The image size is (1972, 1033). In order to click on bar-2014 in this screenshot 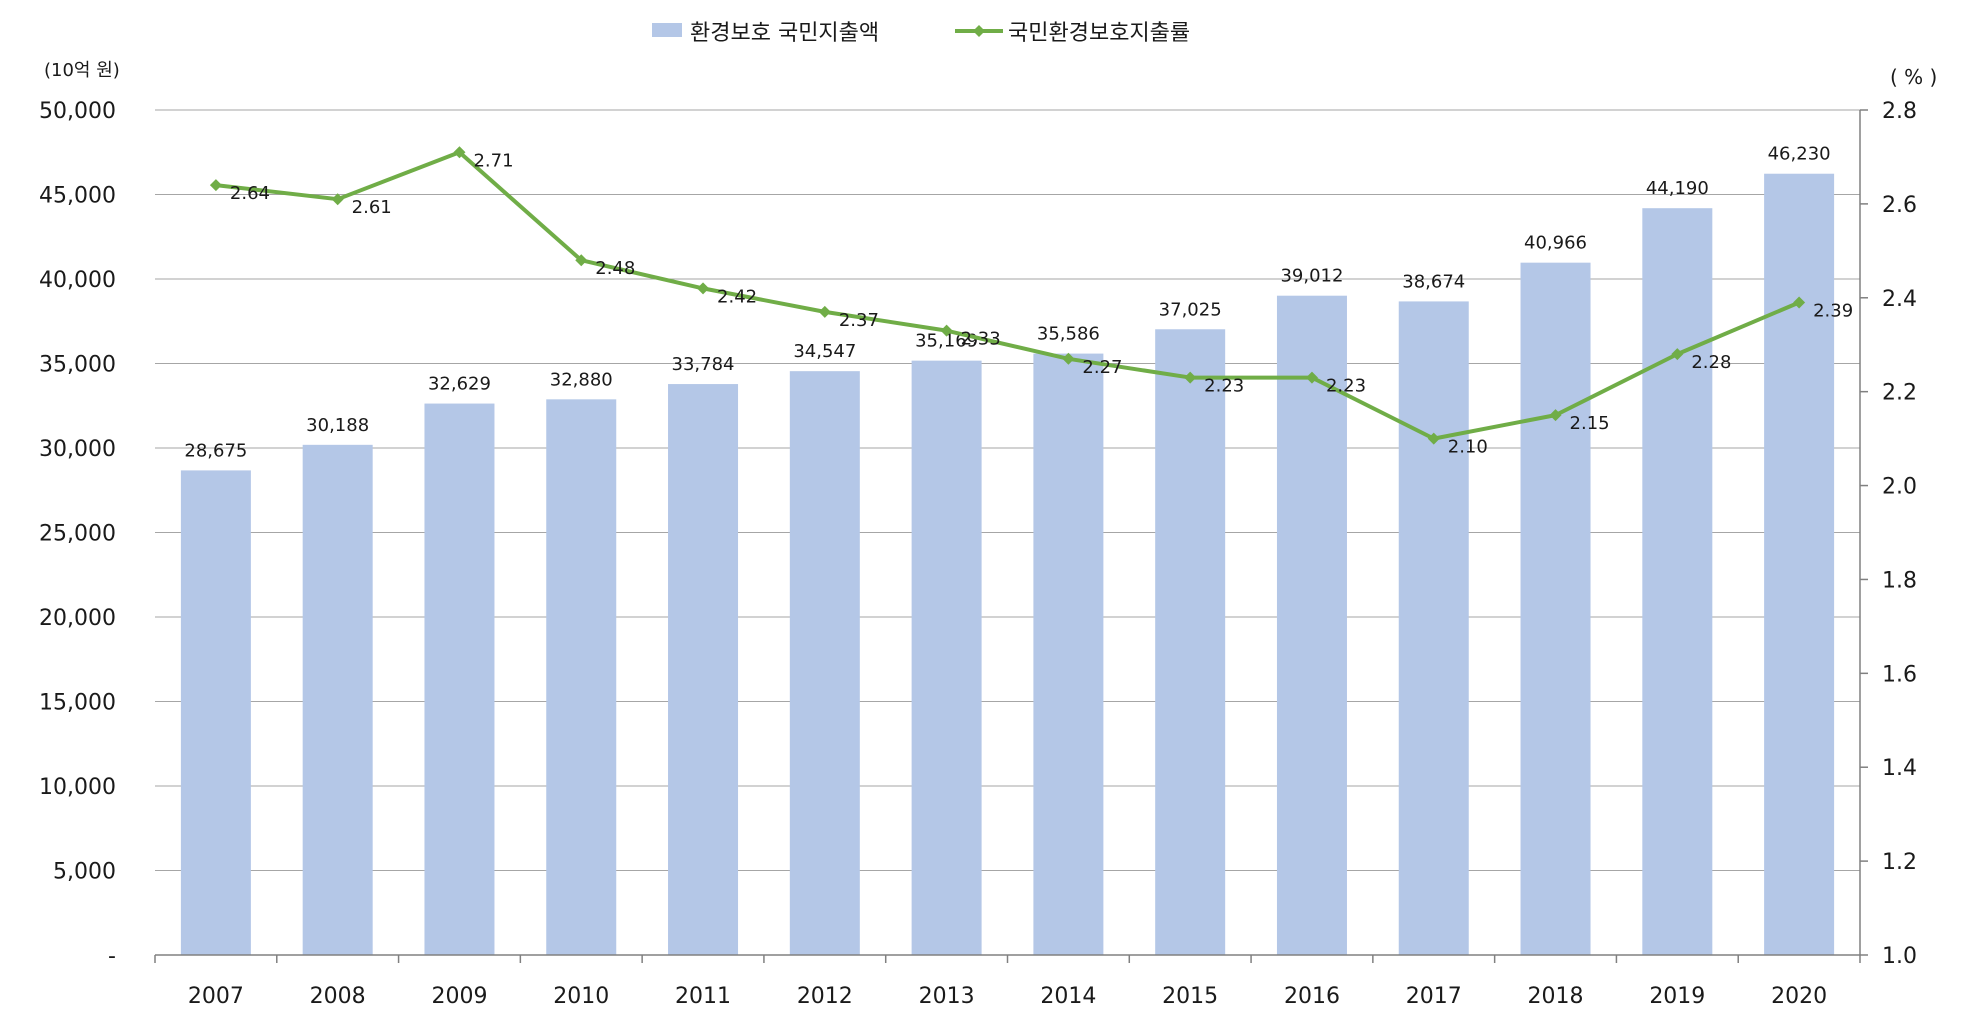, I will do `click(1068, 654)`.